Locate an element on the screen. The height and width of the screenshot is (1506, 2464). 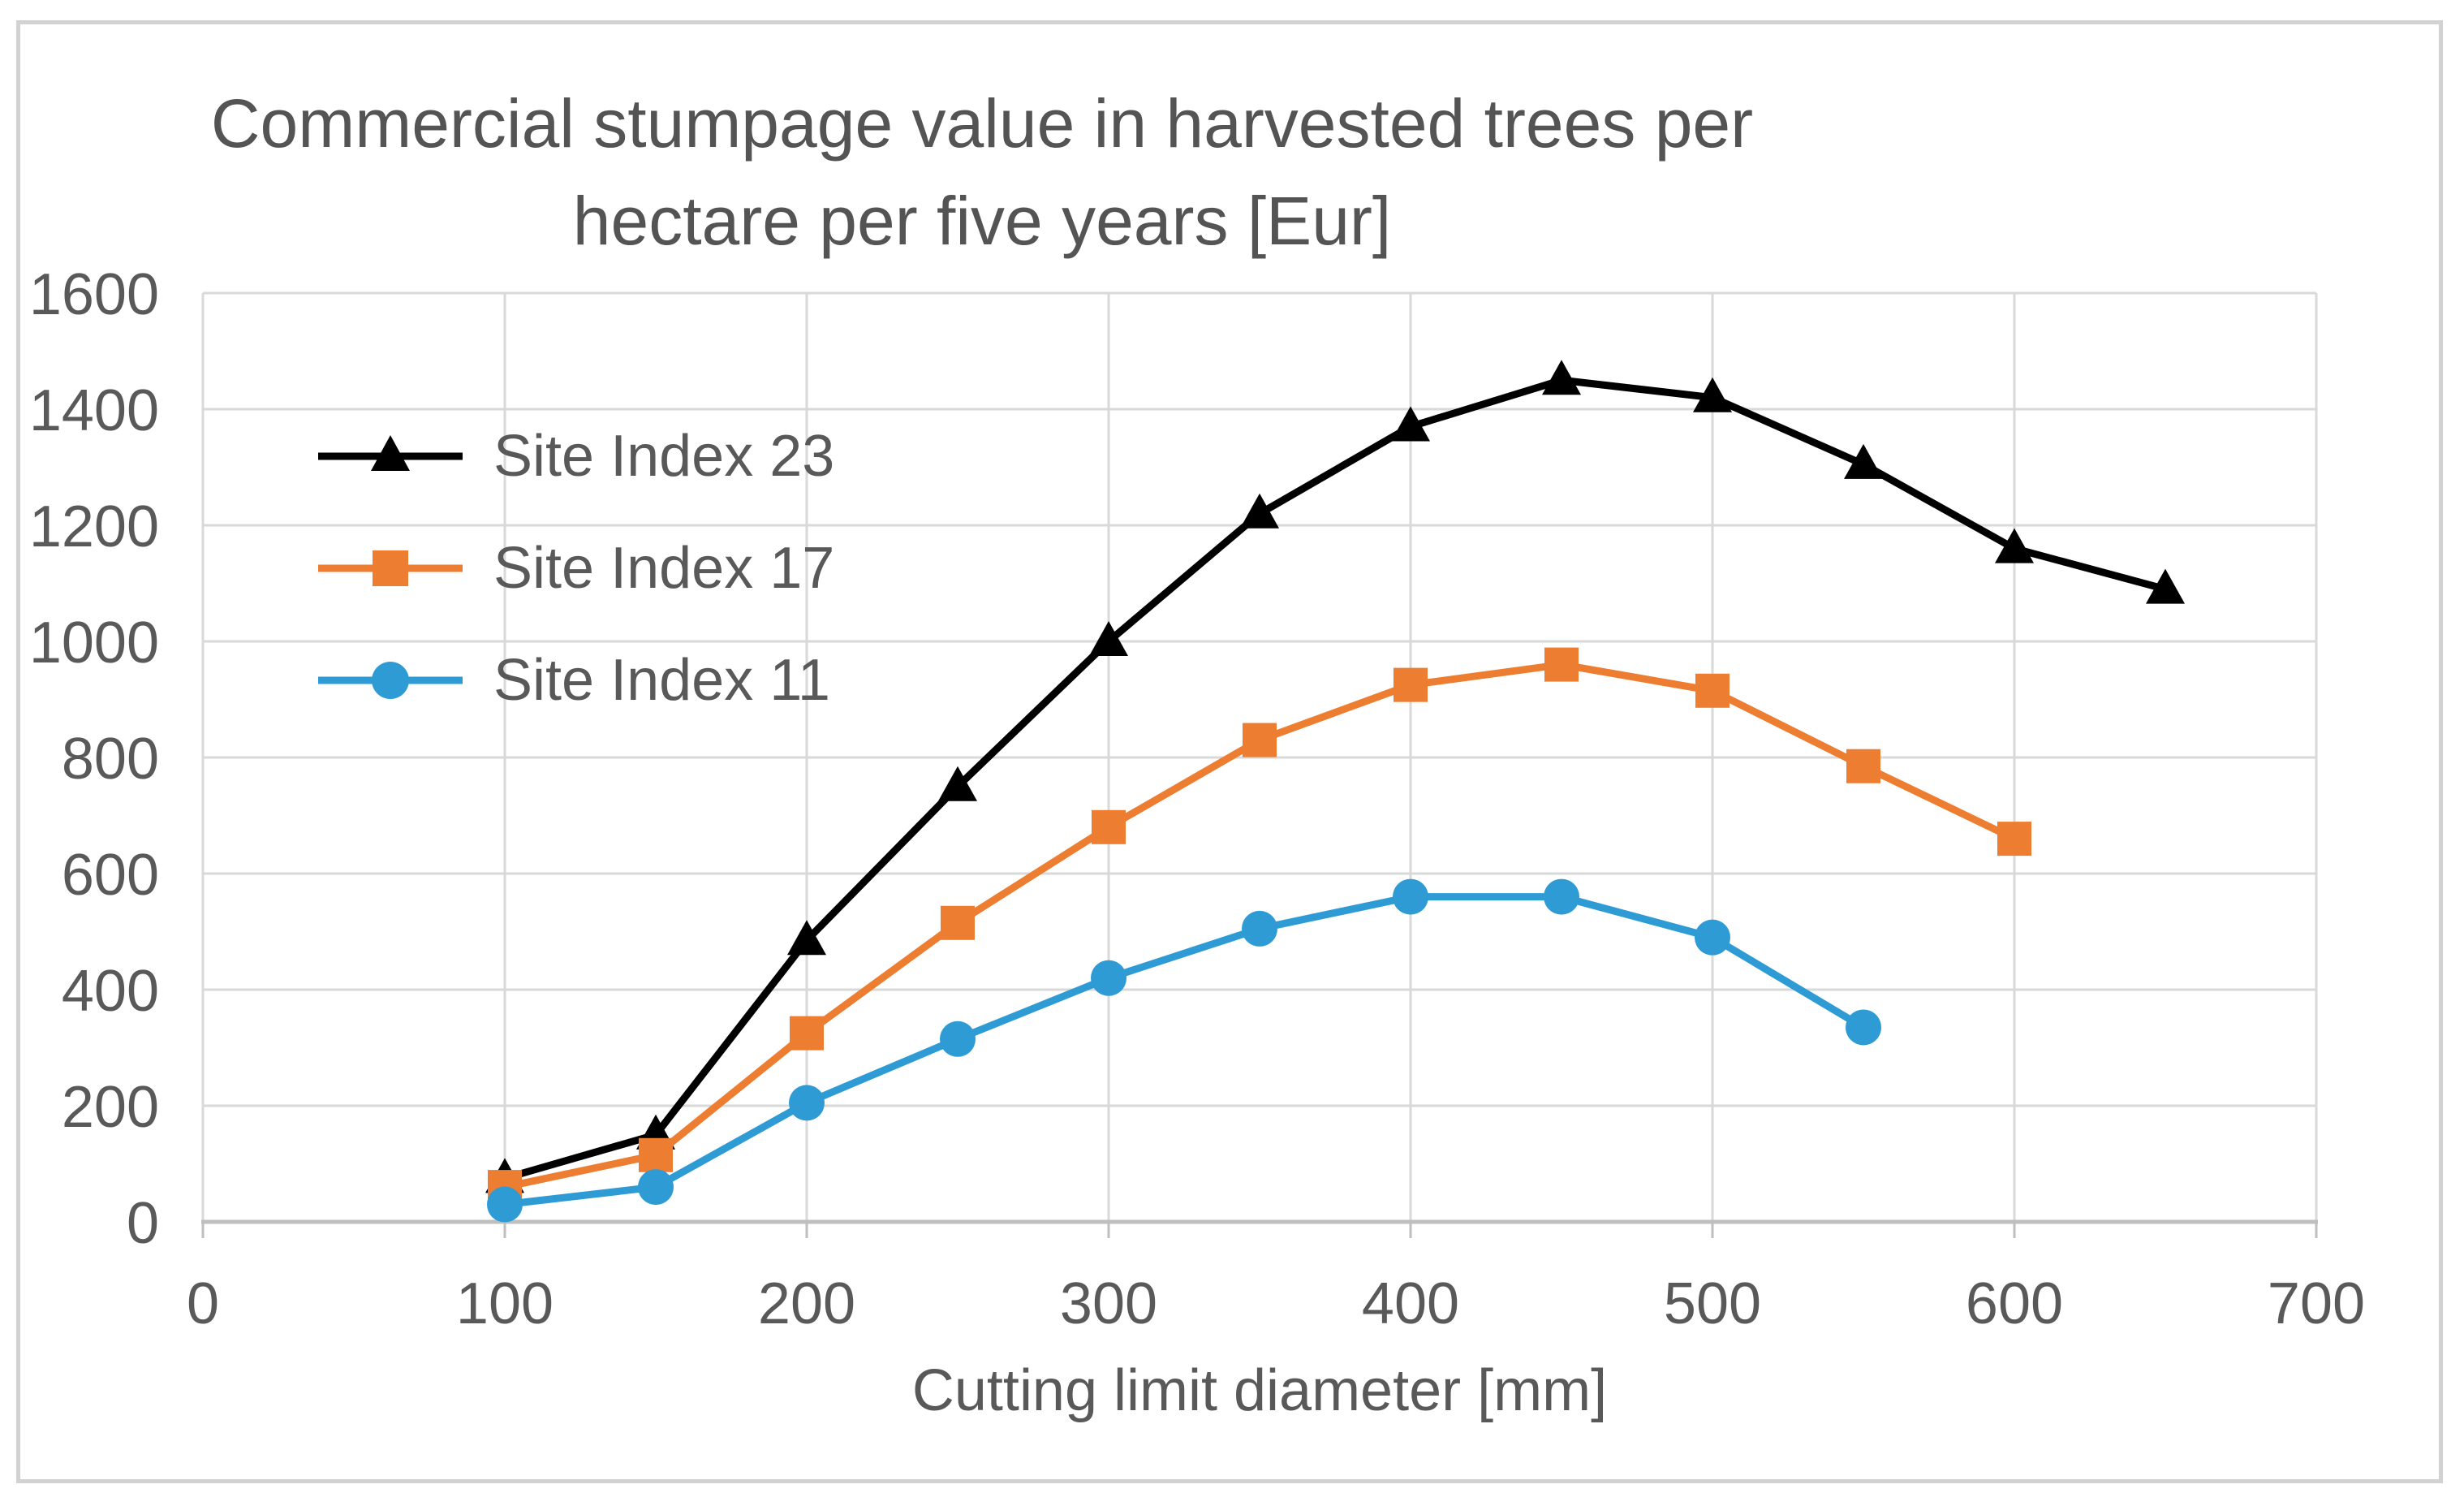
x-axis is located at coordinates (1260, 1228).